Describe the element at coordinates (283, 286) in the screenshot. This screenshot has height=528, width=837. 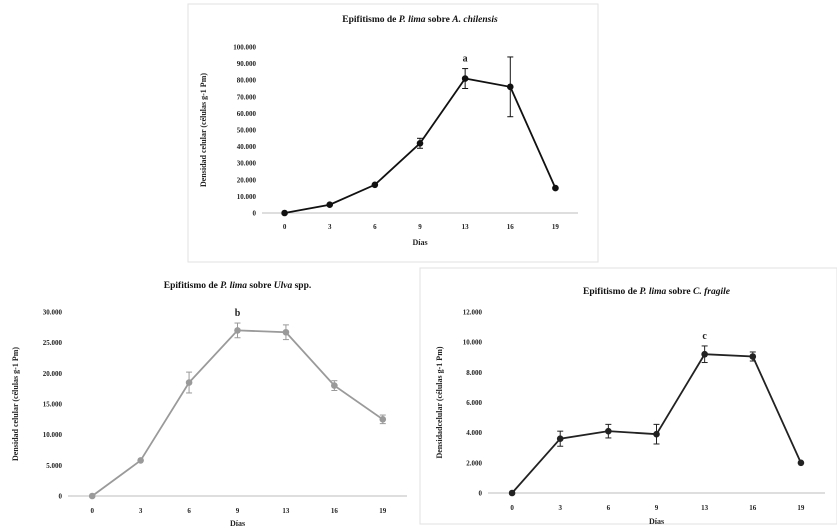
I see `title-part: Ulva` at that location.